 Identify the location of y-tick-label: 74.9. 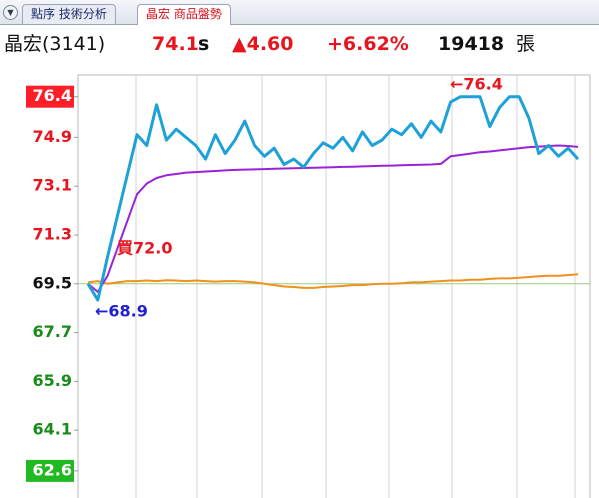
(52, 136).